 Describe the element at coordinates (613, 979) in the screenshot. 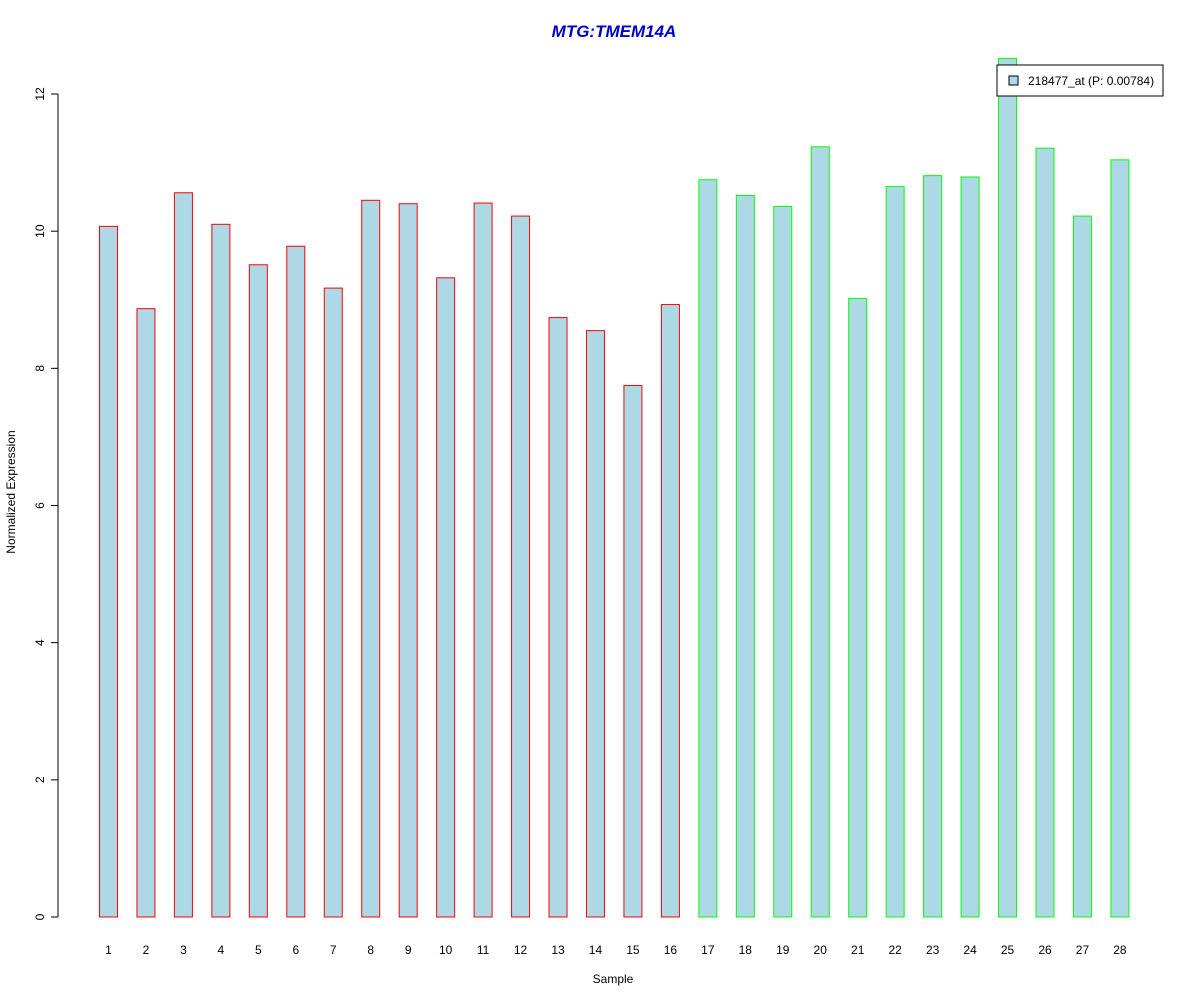

I see `x-axis-label: Sample` at that location.